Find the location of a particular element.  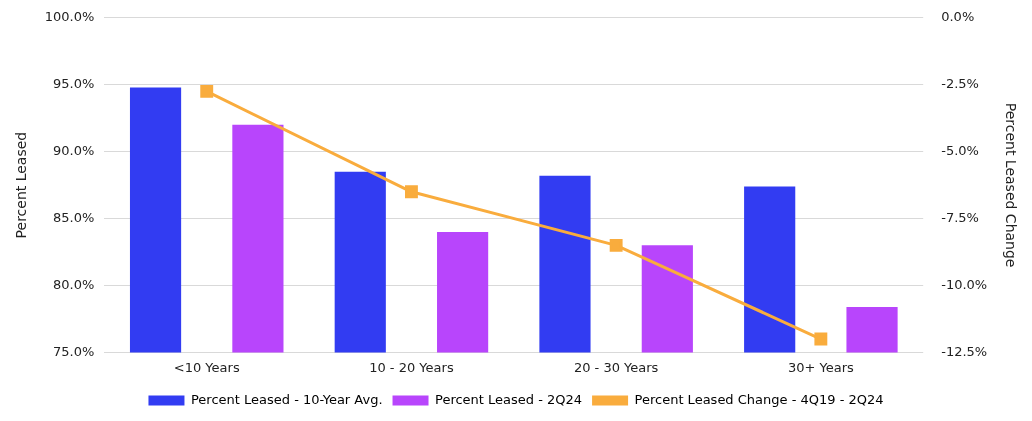

x-tick-label: <10 Years is located at coordinates (206, 367).